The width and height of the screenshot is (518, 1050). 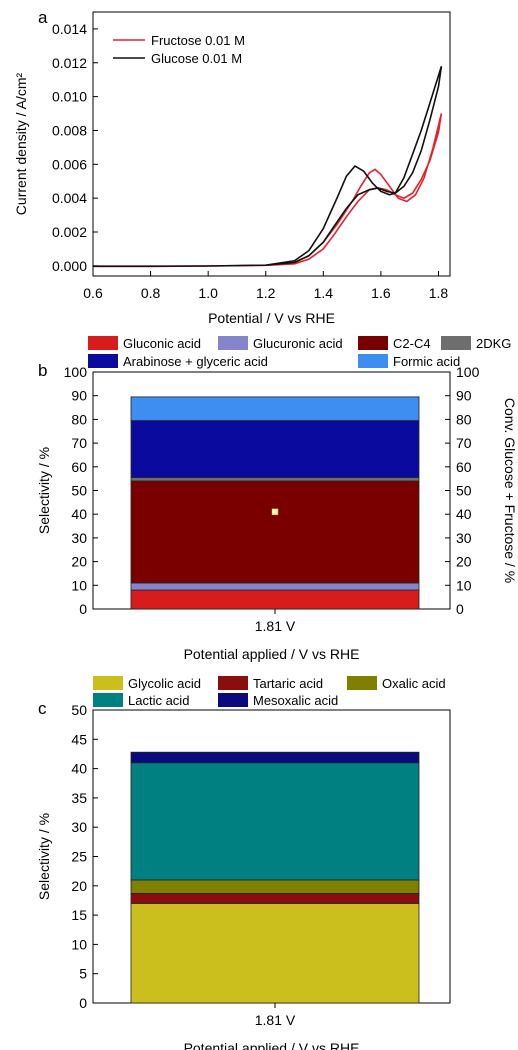 I want to click on y-tick-label-b: 70, so click(x=79, y=443).